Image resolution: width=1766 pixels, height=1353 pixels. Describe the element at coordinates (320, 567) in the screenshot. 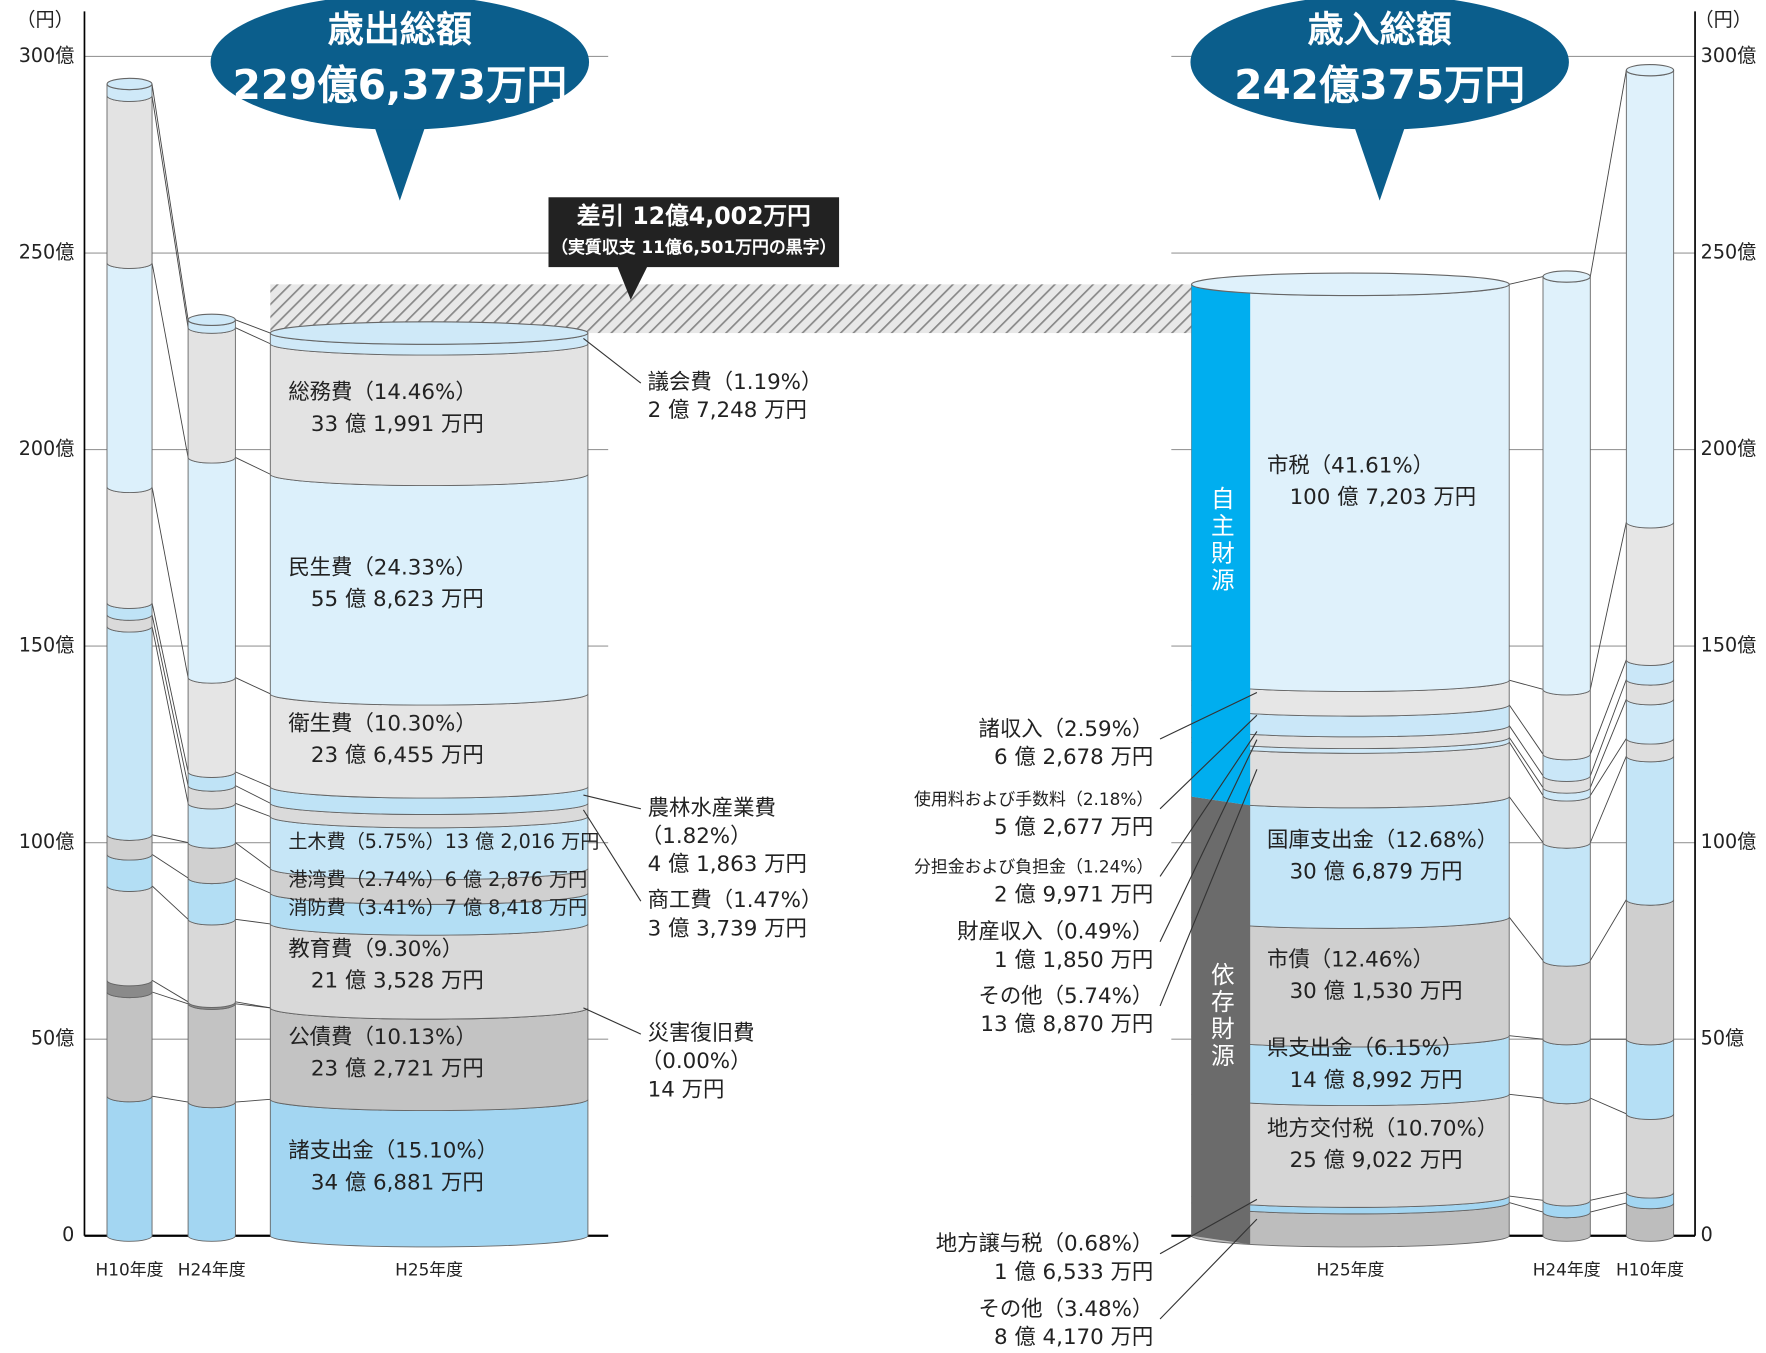

I see `series-name: 民生費` at that location.